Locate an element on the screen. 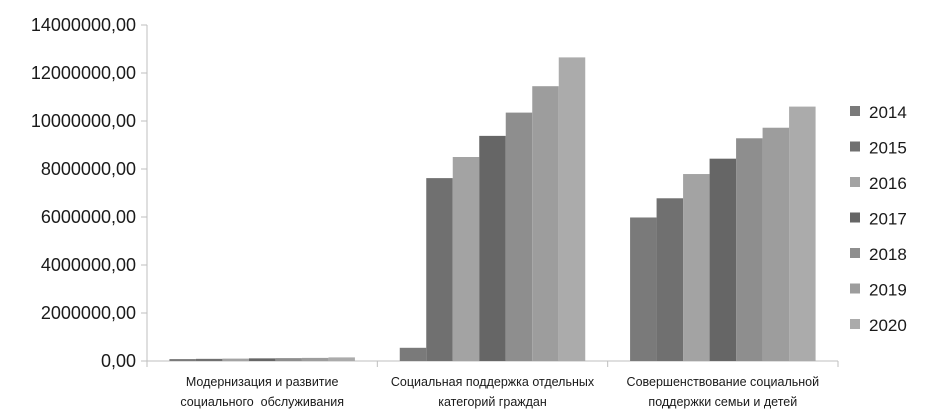 The image size is (938, 414). legend: 2014 2015 2016 2017 2018 2019 2020 is located at coordinates (878, 219).